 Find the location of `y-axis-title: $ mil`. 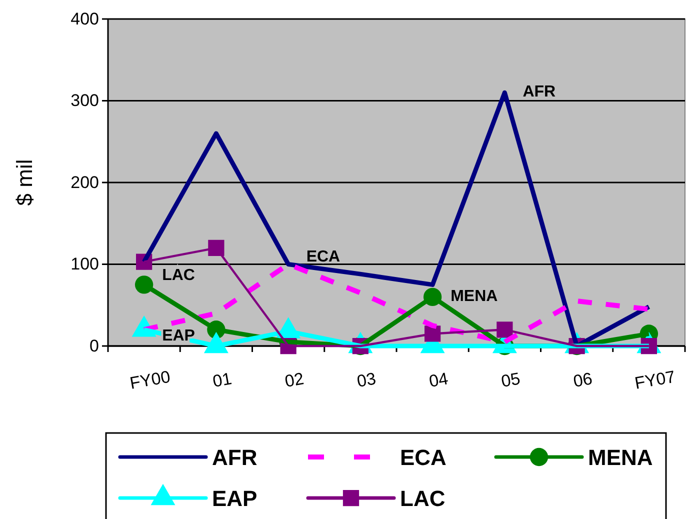

y-axis-title: $ mil is located at coordinates (24, 182).